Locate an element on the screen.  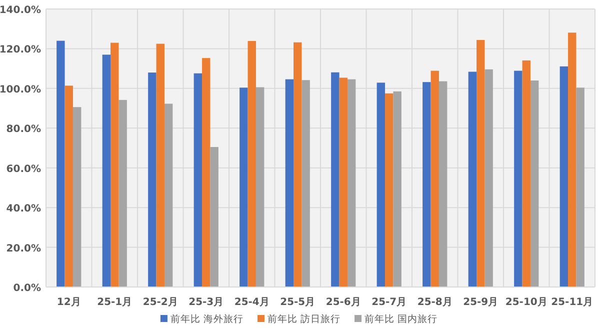
x-tick-label: 12月 is located at coordinates (68, 302).